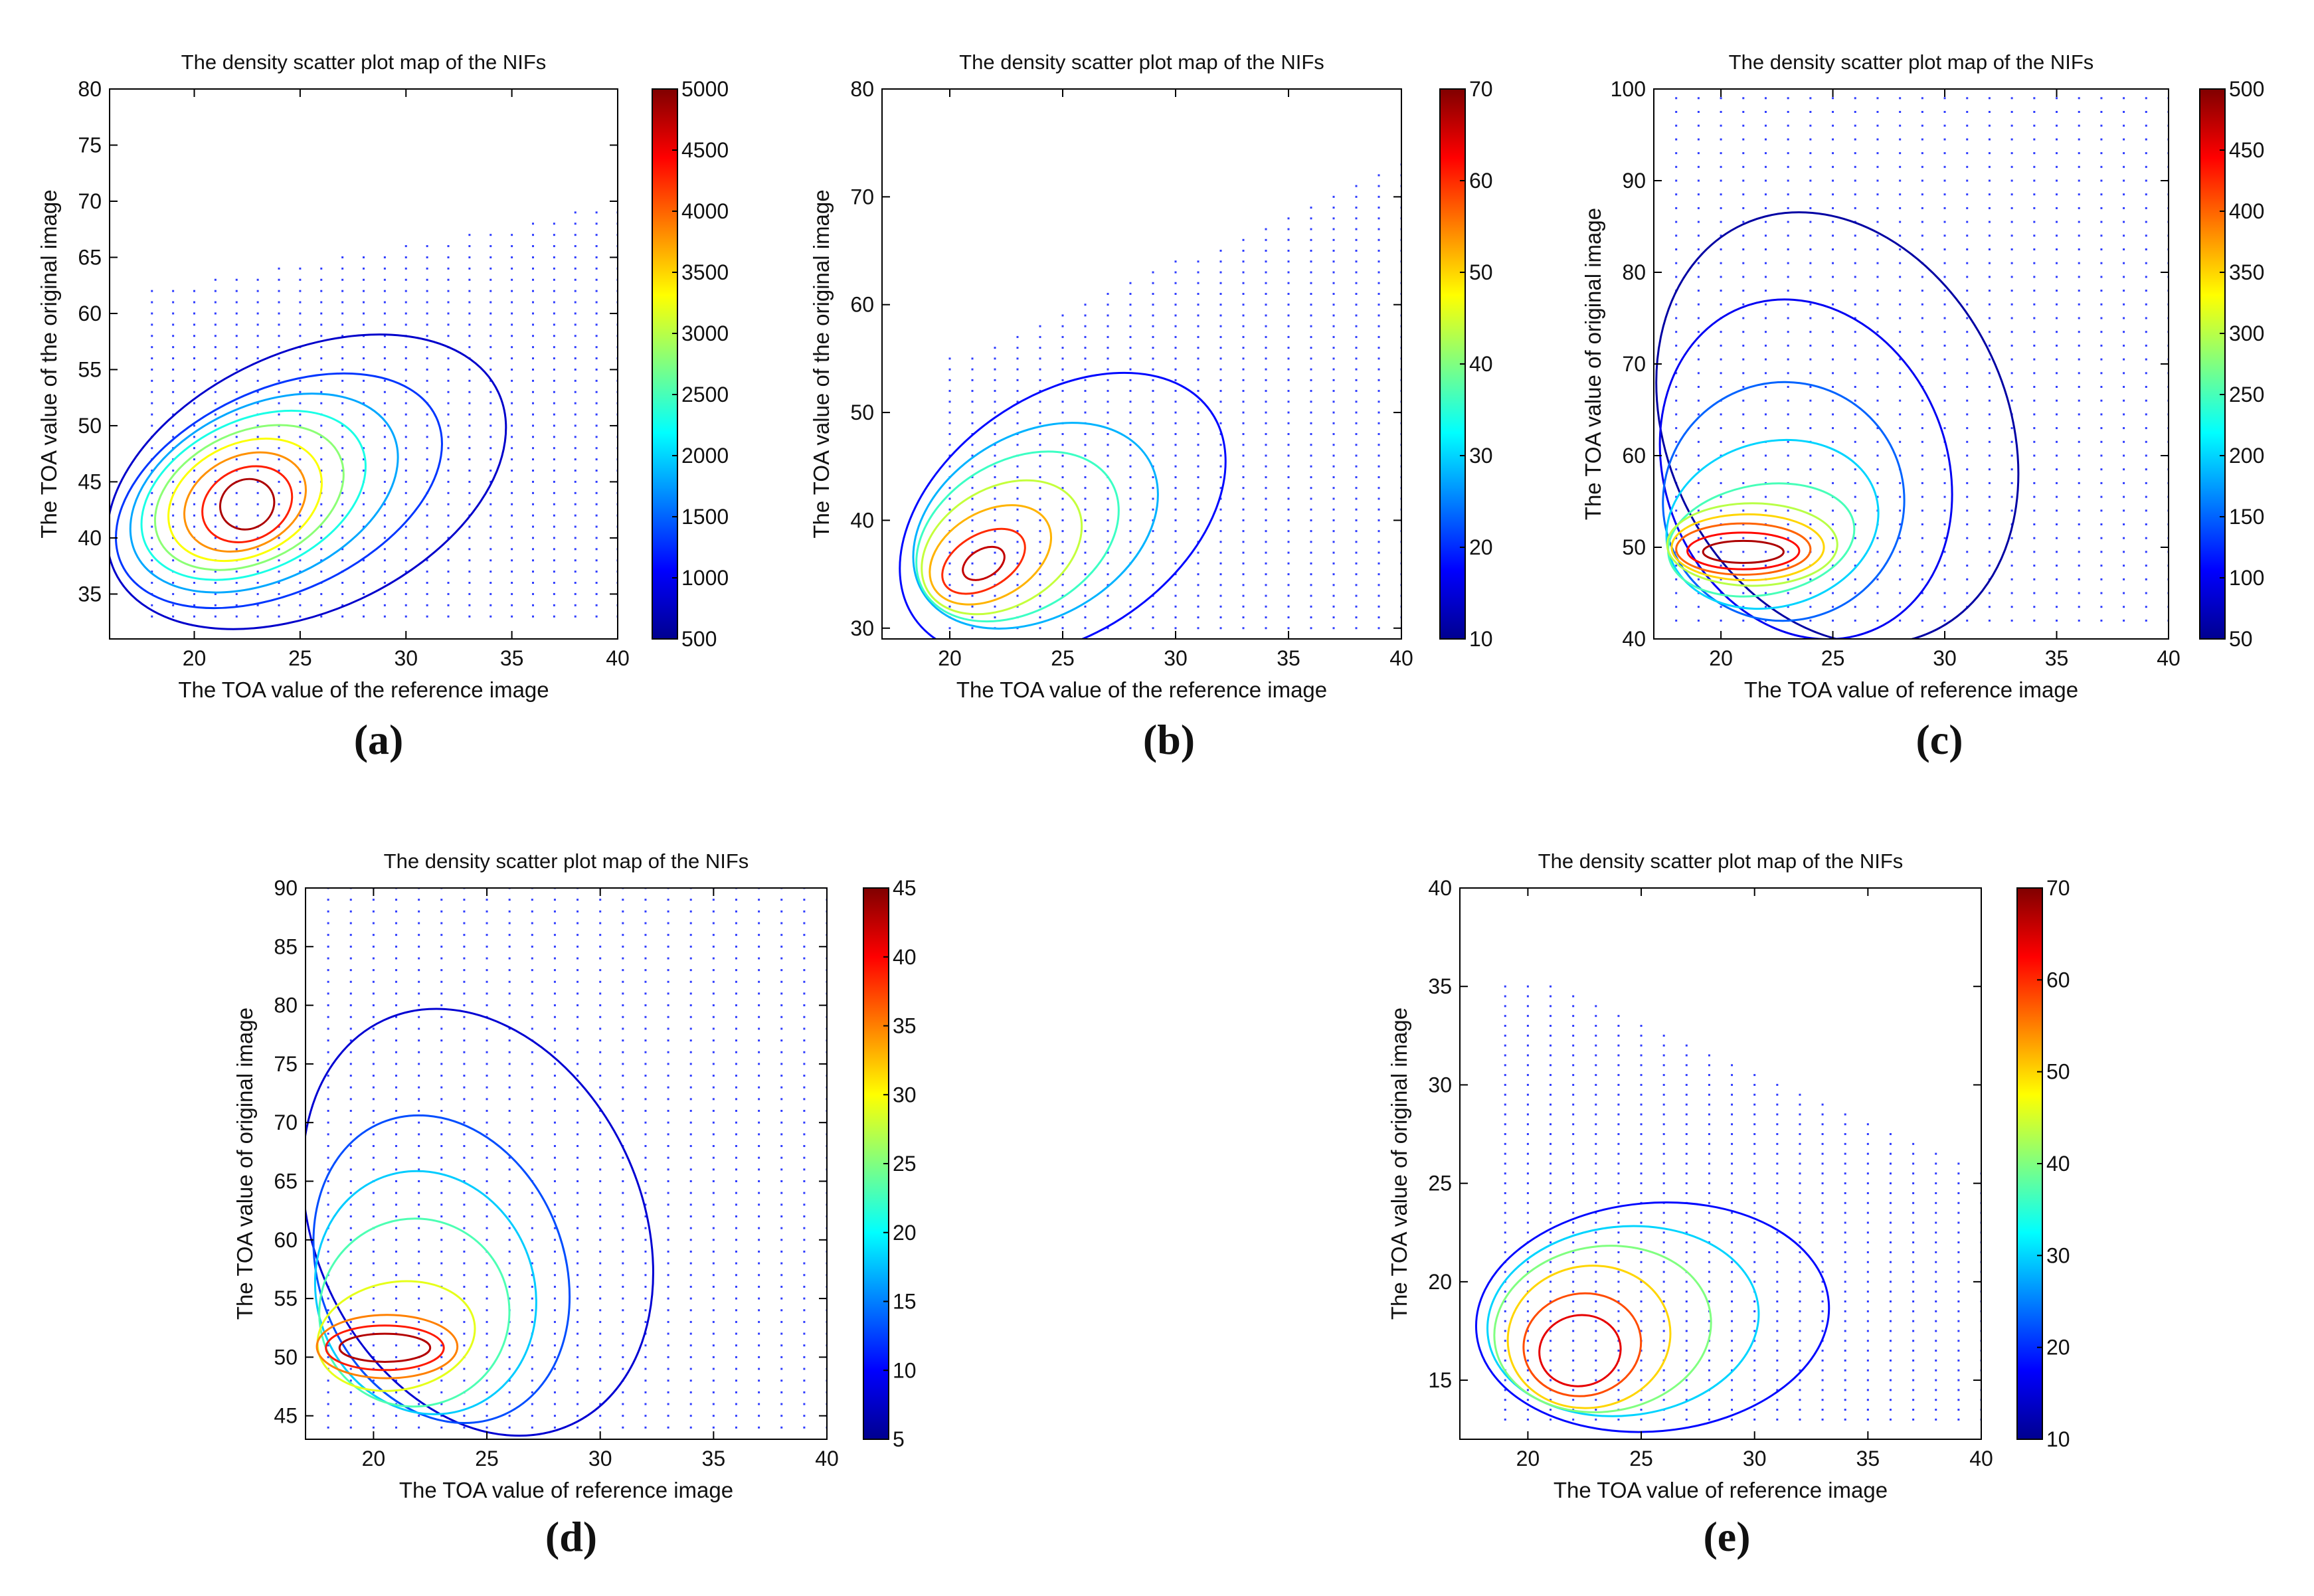  What do you see at coordinates (300, 658) in the screenshot?
I see `x-tick-label: 25` at bounding box center [300, 658].